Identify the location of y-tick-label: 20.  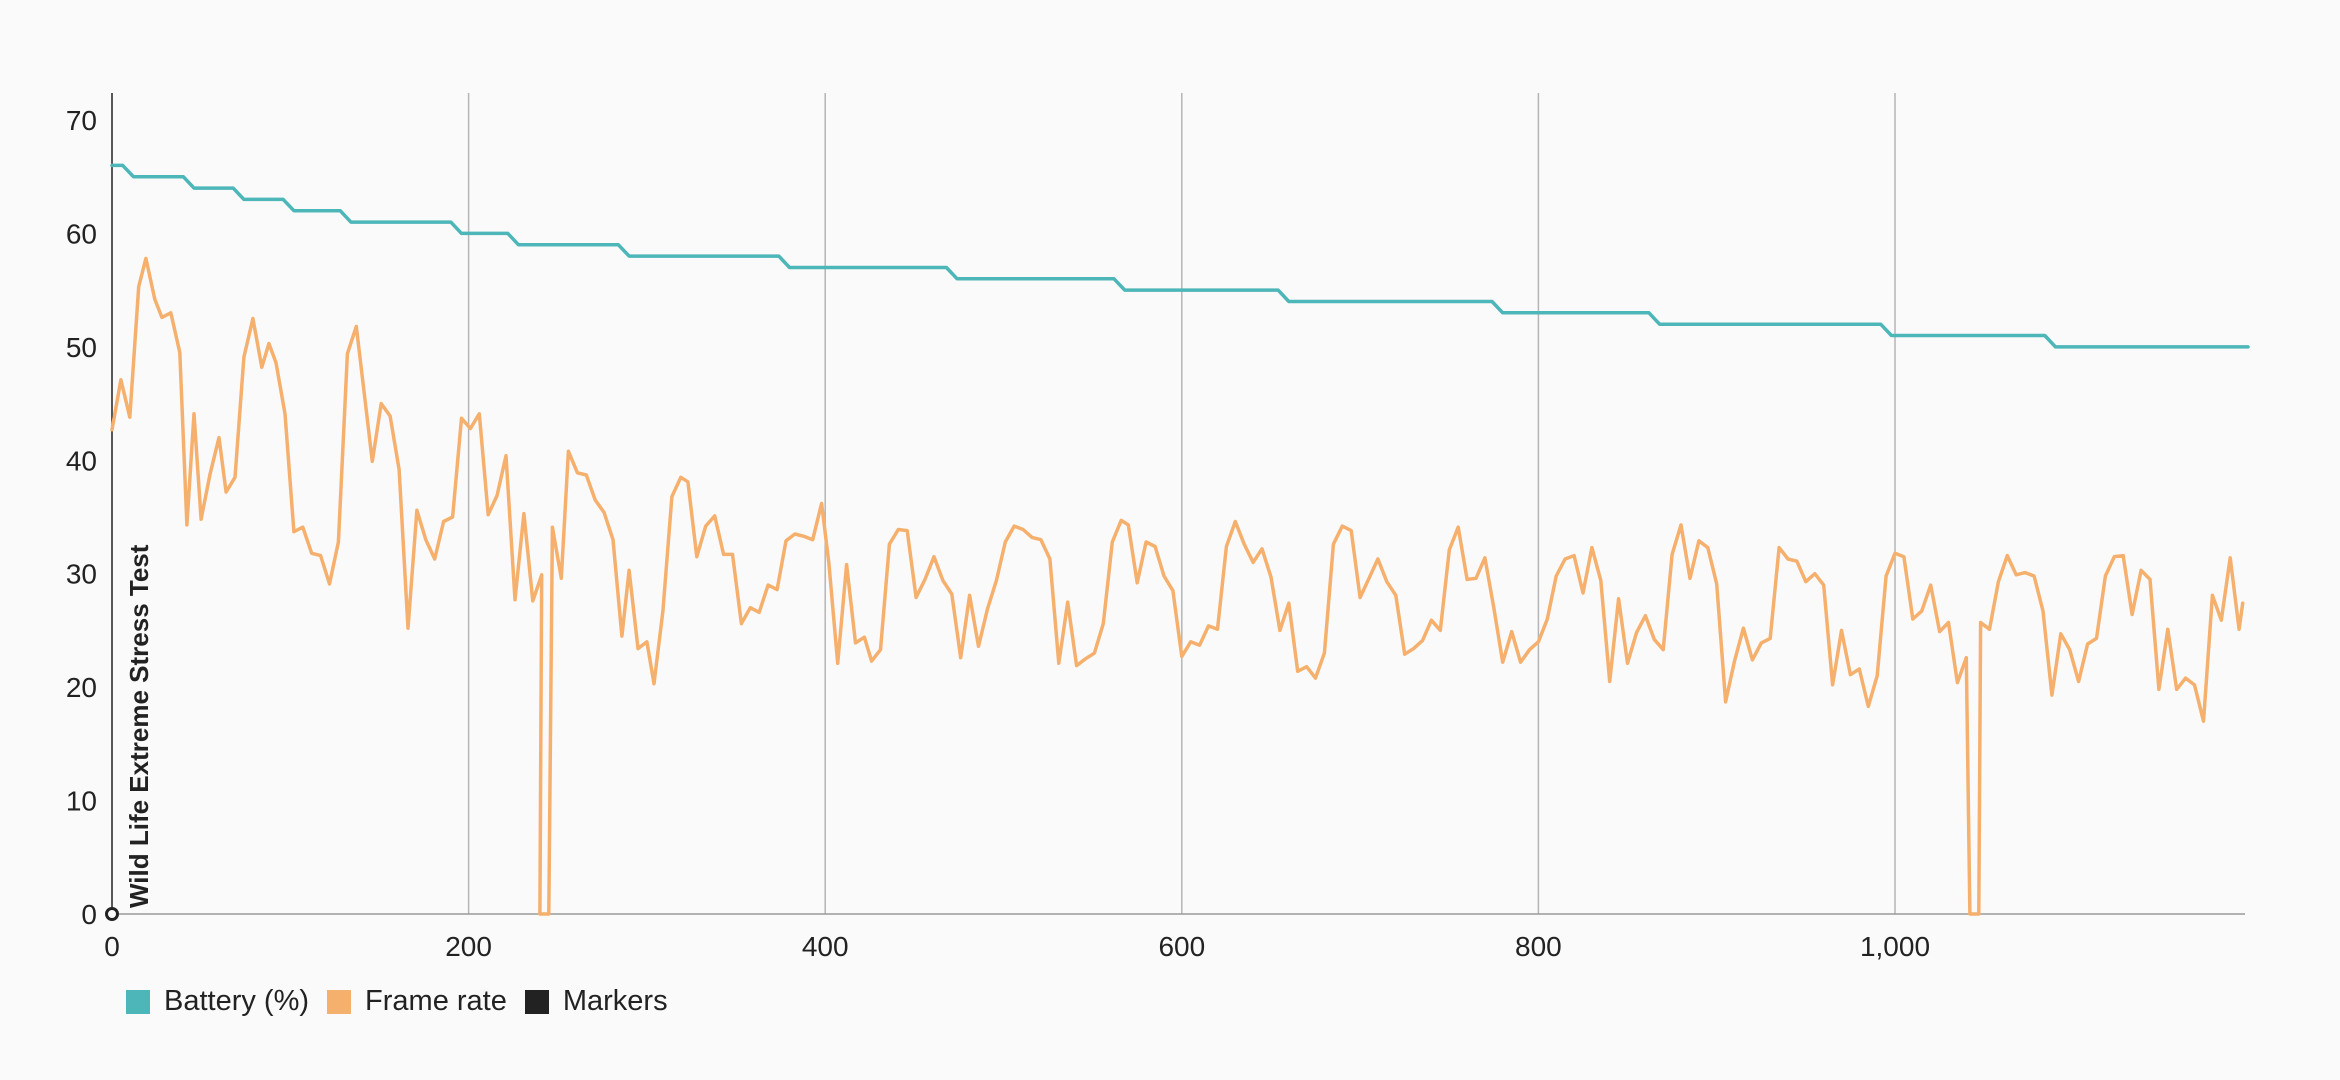
(81, 687).